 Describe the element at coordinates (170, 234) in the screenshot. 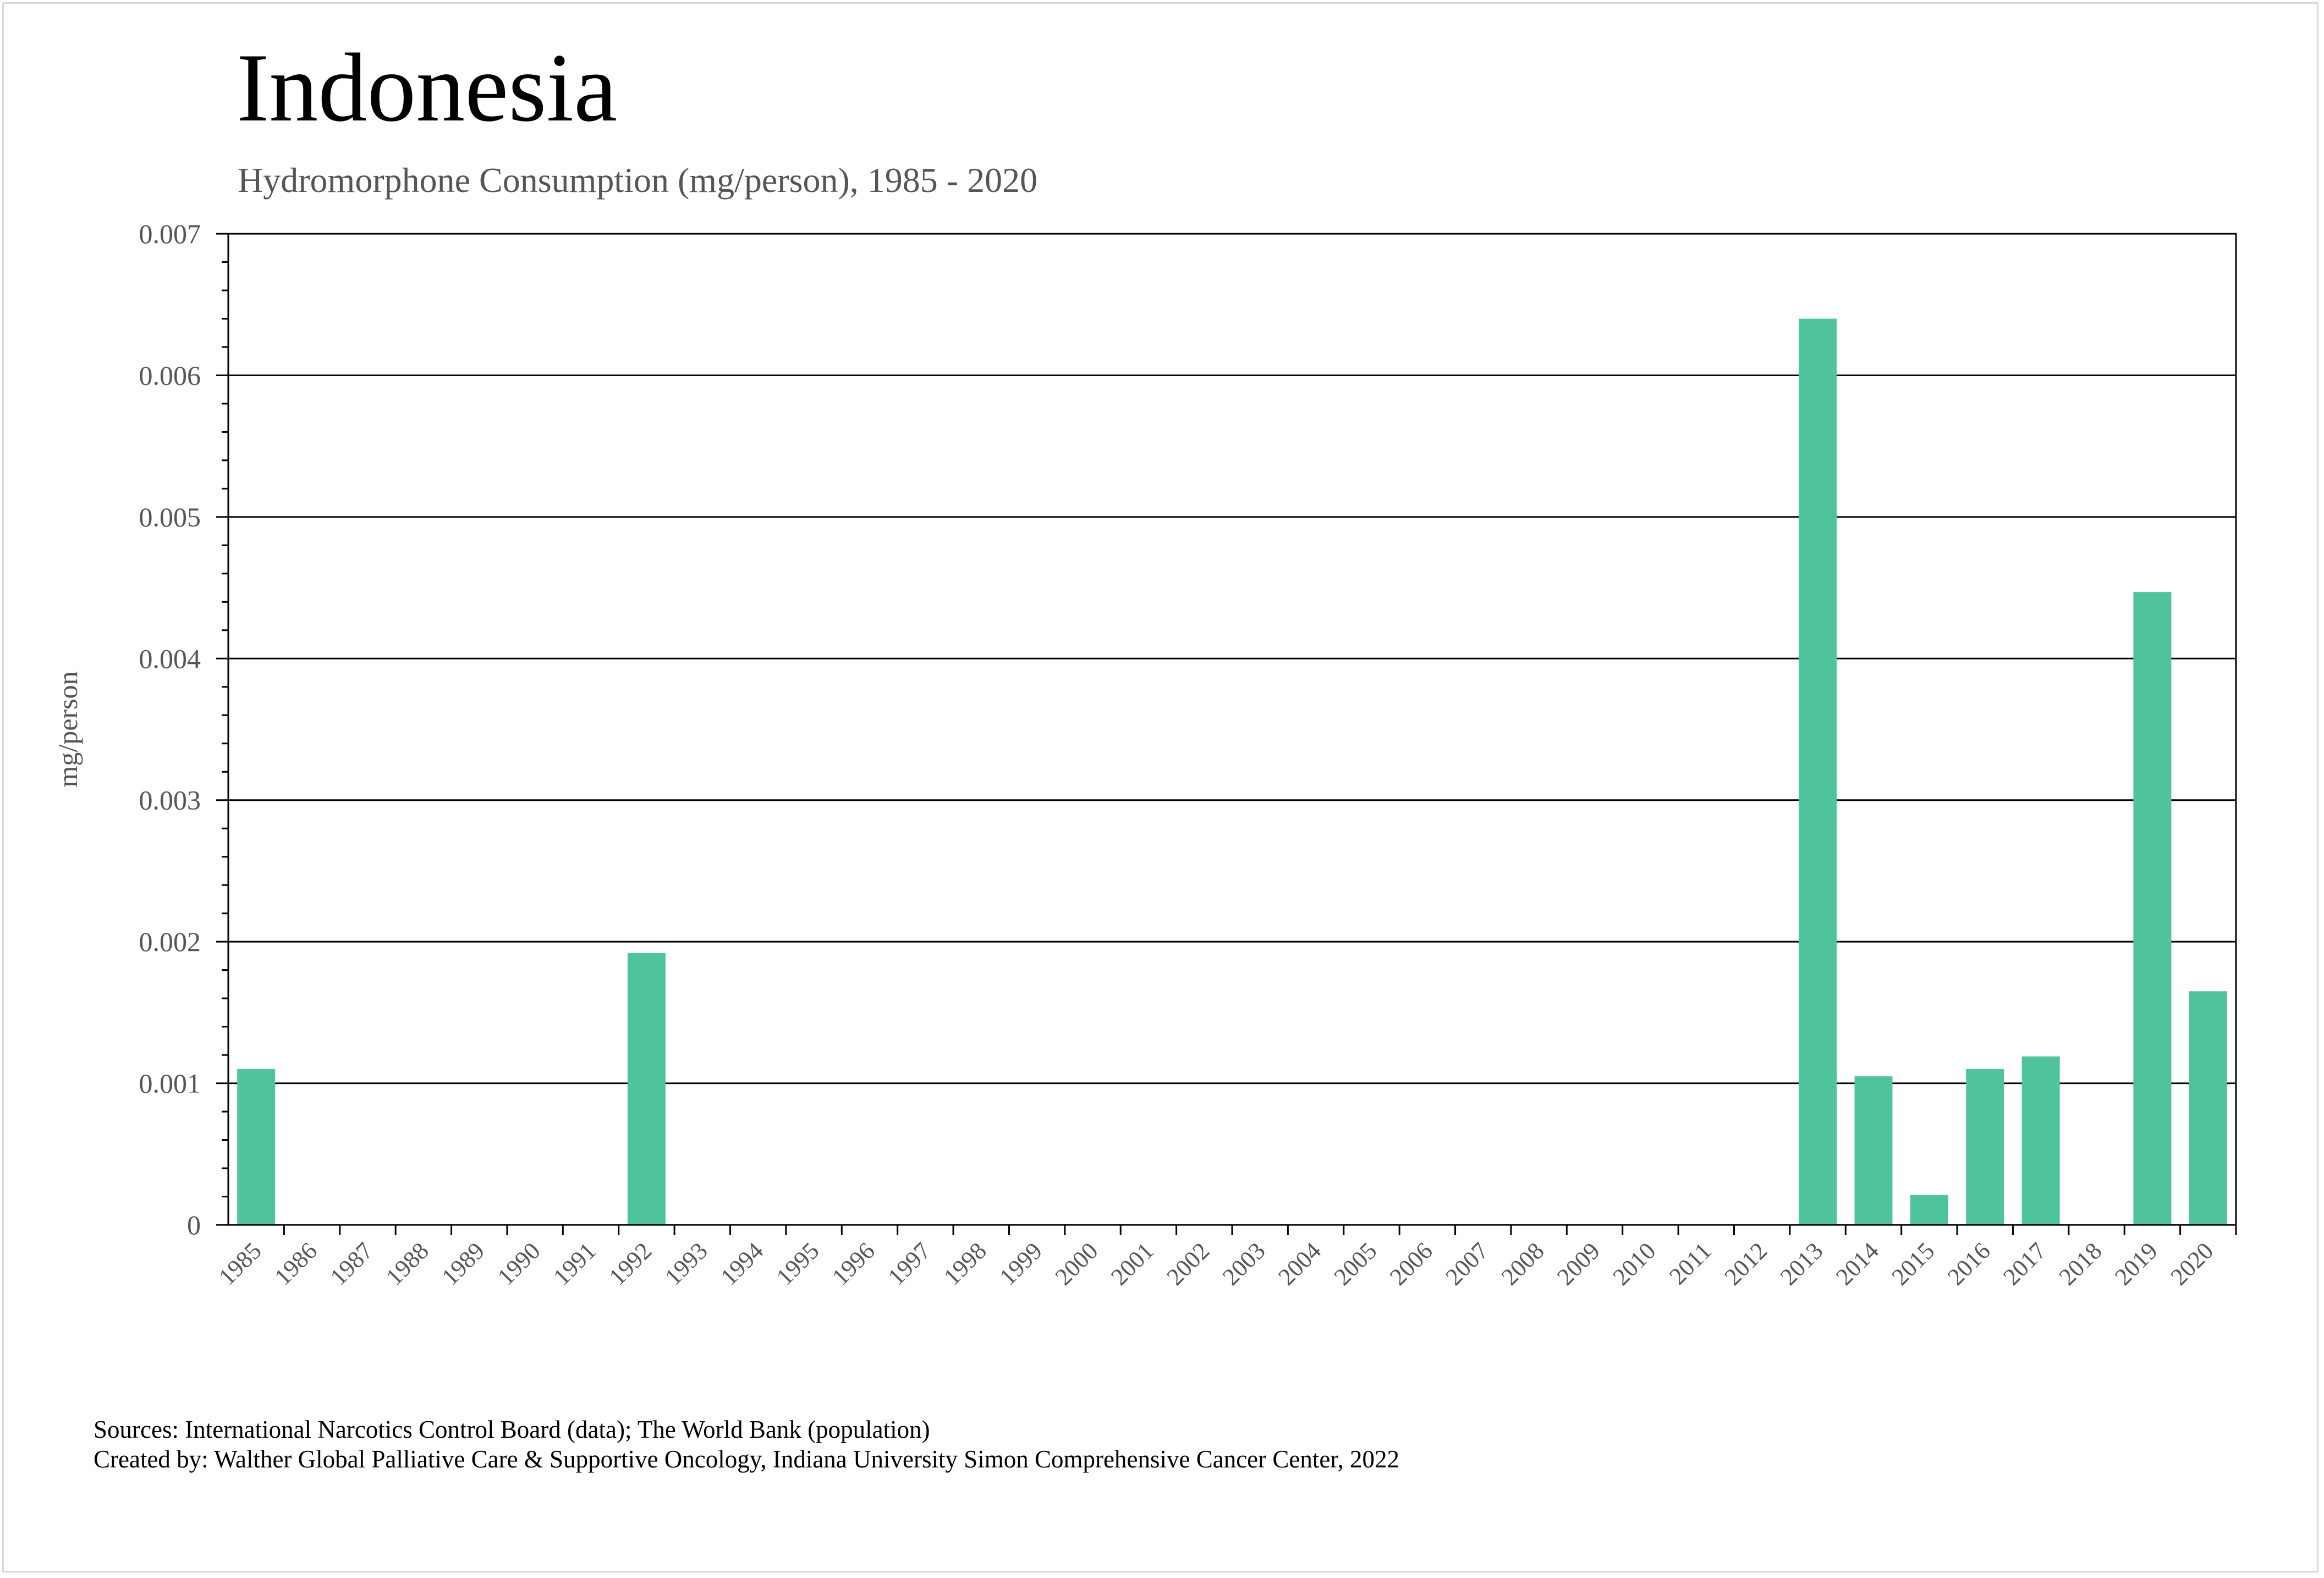

I see `y-tick-label: 0.007` at that location.